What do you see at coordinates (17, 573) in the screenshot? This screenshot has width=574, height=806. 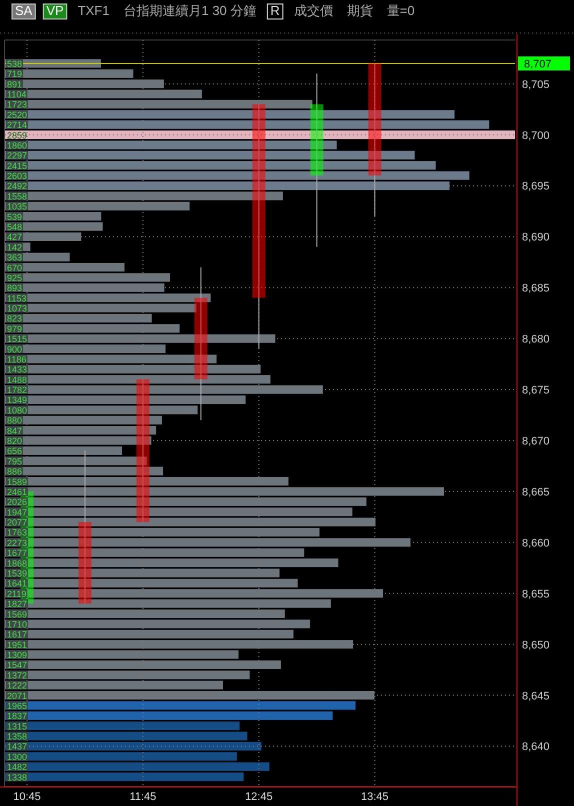 I see `data-label: 1539` at bounding box center [17, 573].